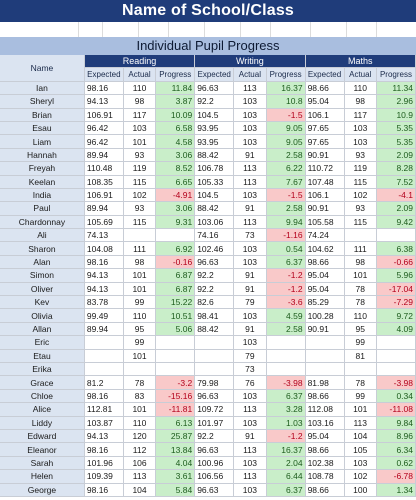 Image resolution: width=416 pixels, height=500 pixels. Describe the element at coordinates (42, 182) in the screenshot. I see `pupil-name: Keelan` at that location.